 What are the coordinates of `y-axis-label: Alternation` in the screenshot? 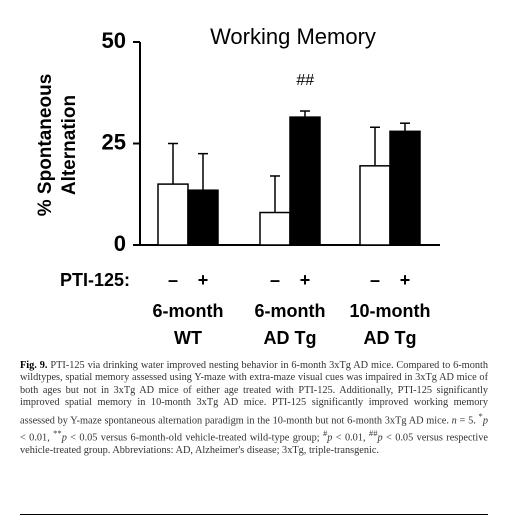 It's located at (69, 145).